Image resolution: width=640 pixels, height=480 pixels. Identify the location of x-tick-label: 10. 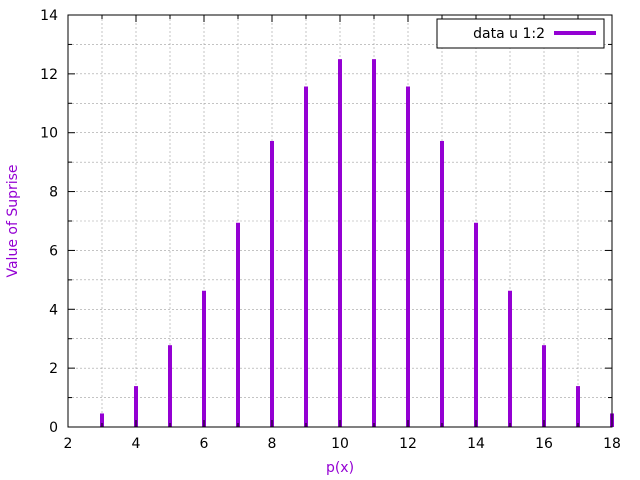
(340, 444).